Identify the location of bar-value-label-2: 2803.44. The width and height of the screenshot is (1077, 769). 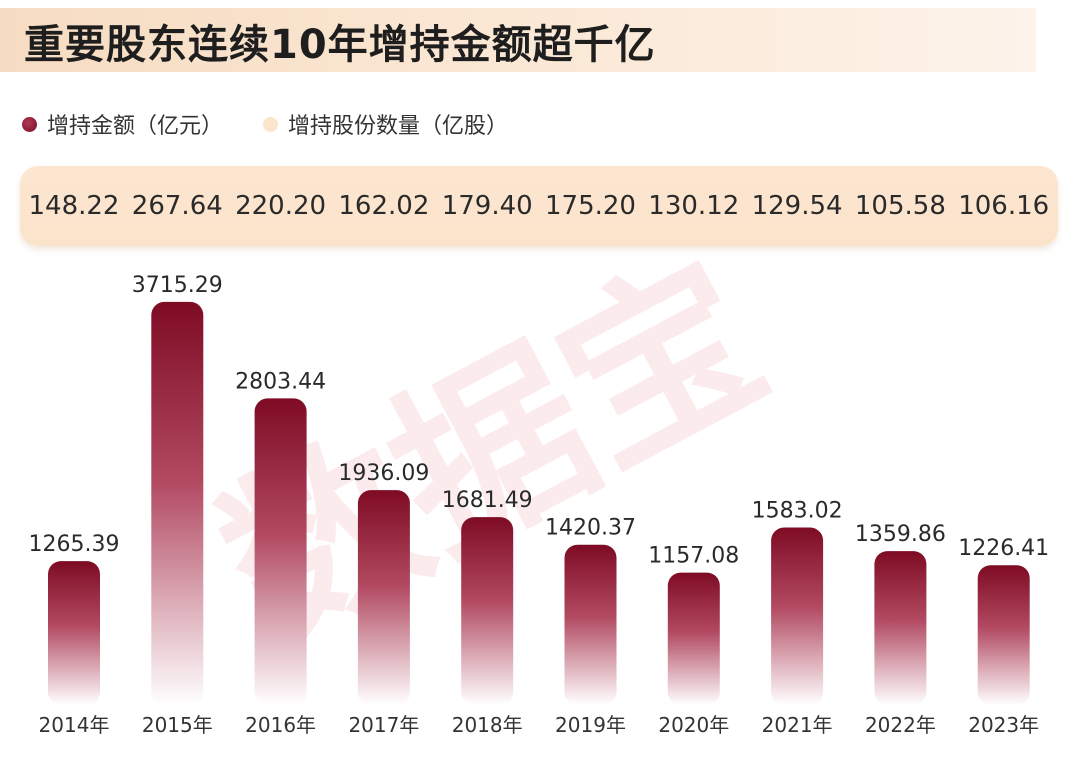
(280, 381).